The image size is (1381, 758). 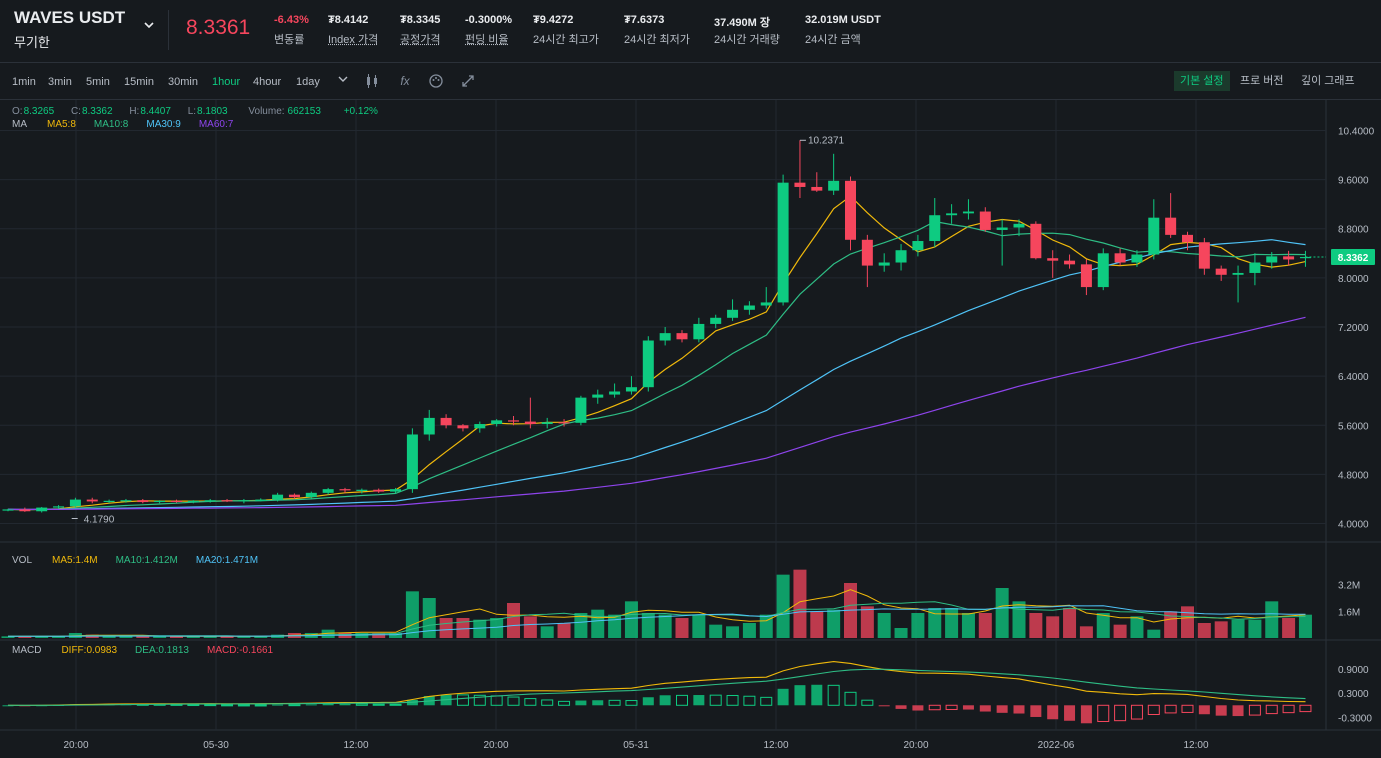 I want to click on y-tick-label: 7.2000, so click(x=1353, y=328).